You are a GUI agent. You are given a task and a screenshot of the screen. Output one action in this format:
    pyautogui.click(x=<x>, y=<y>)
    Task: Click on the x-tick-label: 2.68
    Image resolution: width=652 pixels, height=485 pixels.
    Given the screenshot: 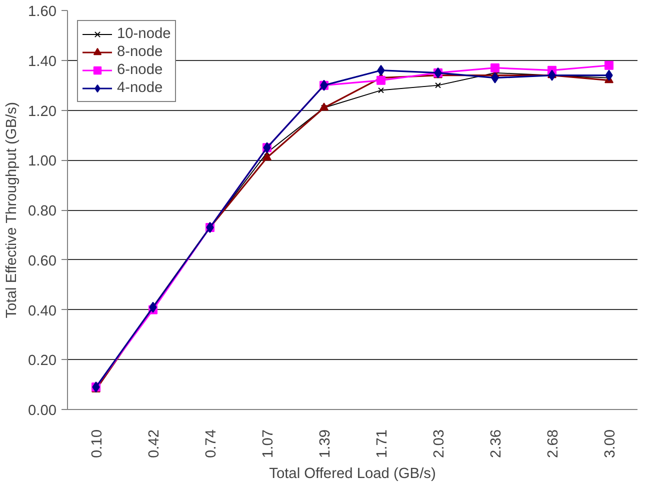 What is the action you would take?
    pyautogui.click(x=554, y=443)
    